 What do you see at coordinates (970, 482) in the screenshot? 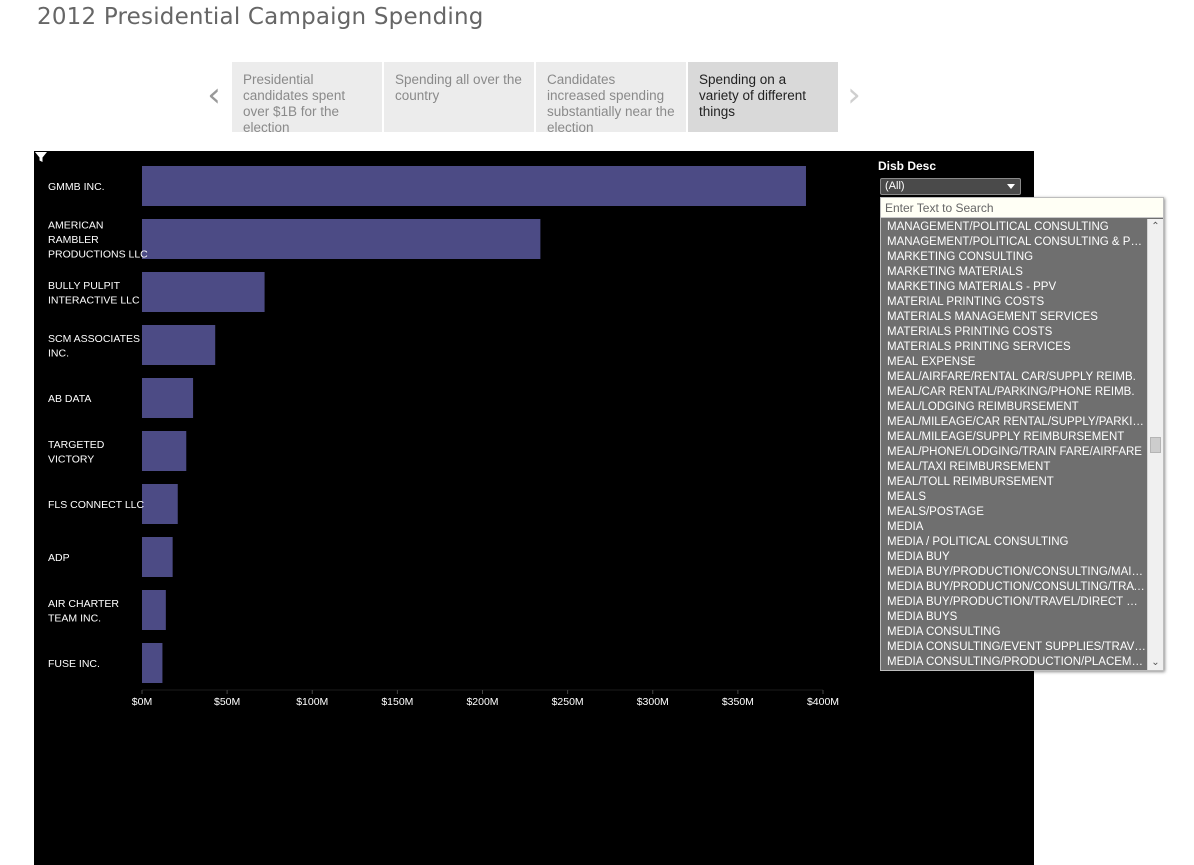
I see `filter-option: MEAL/TOLL REIMBURSEMENT` at bounding box center [970, 482].